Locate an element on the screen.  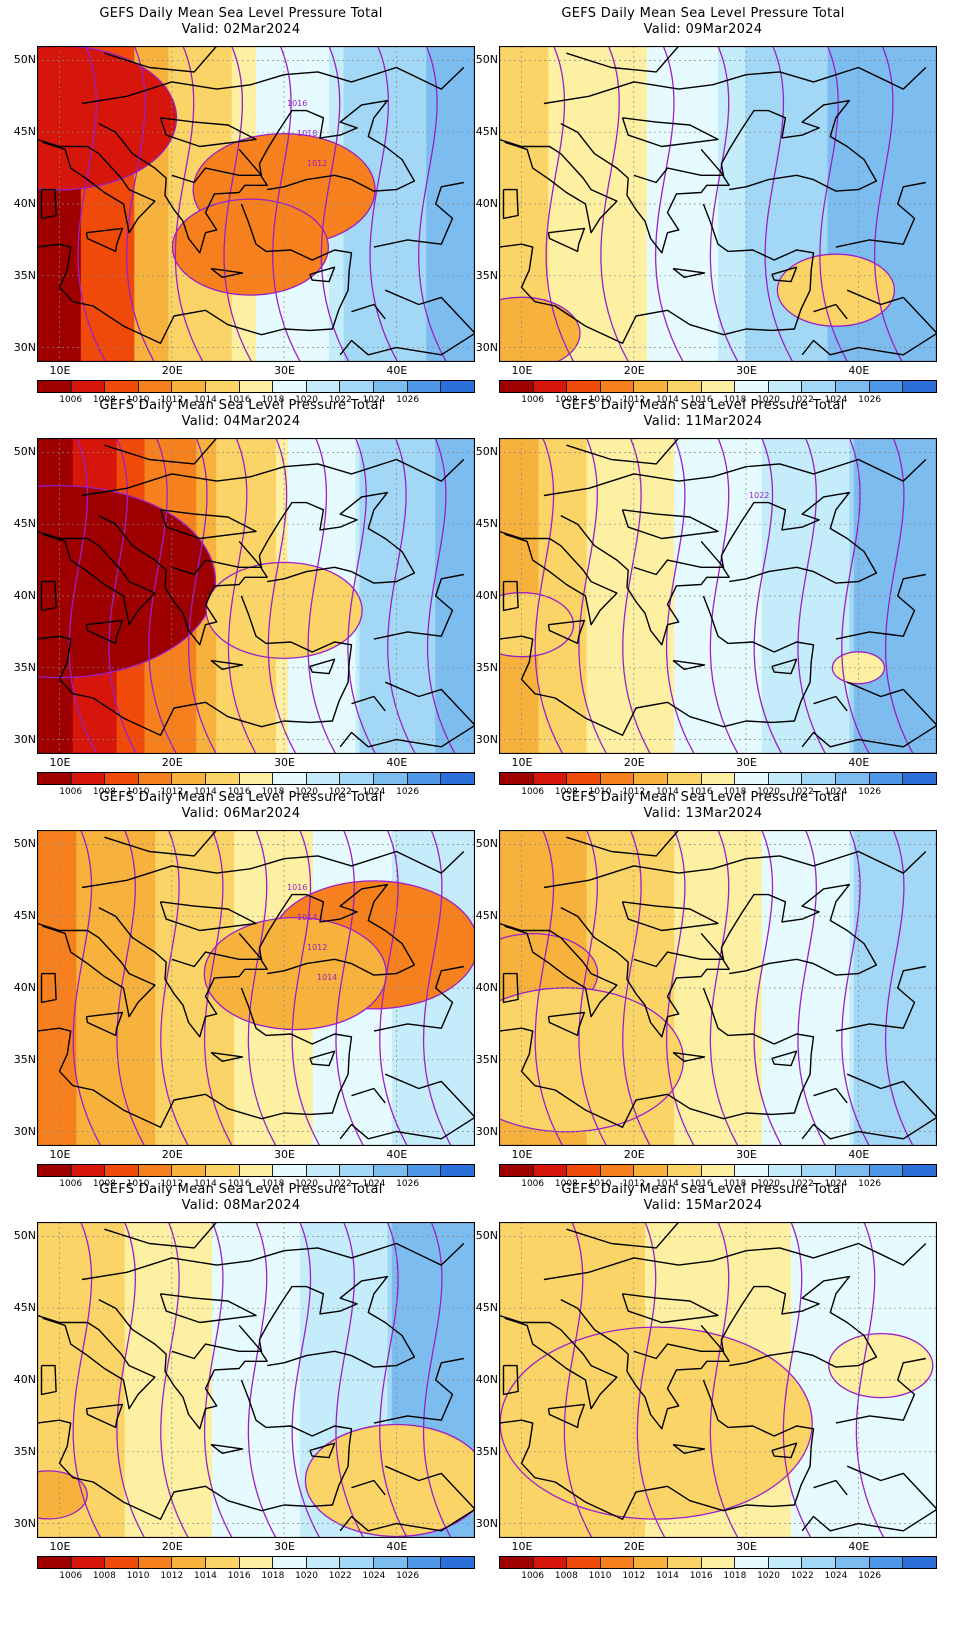
pressure-map: 1016 1018 1012 is located at coordinates (256, 204).